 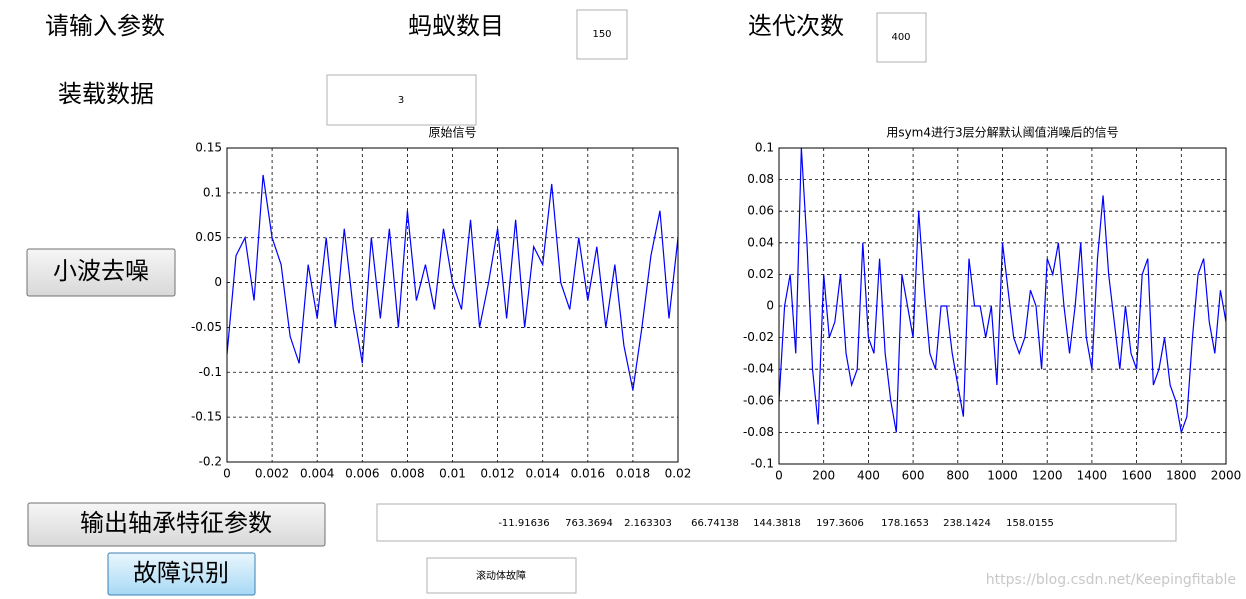 What do you see at coordinates (760, 242) in the screenshot?
I see `y-tick-label: 0.04` at bounding box center [760, 242].